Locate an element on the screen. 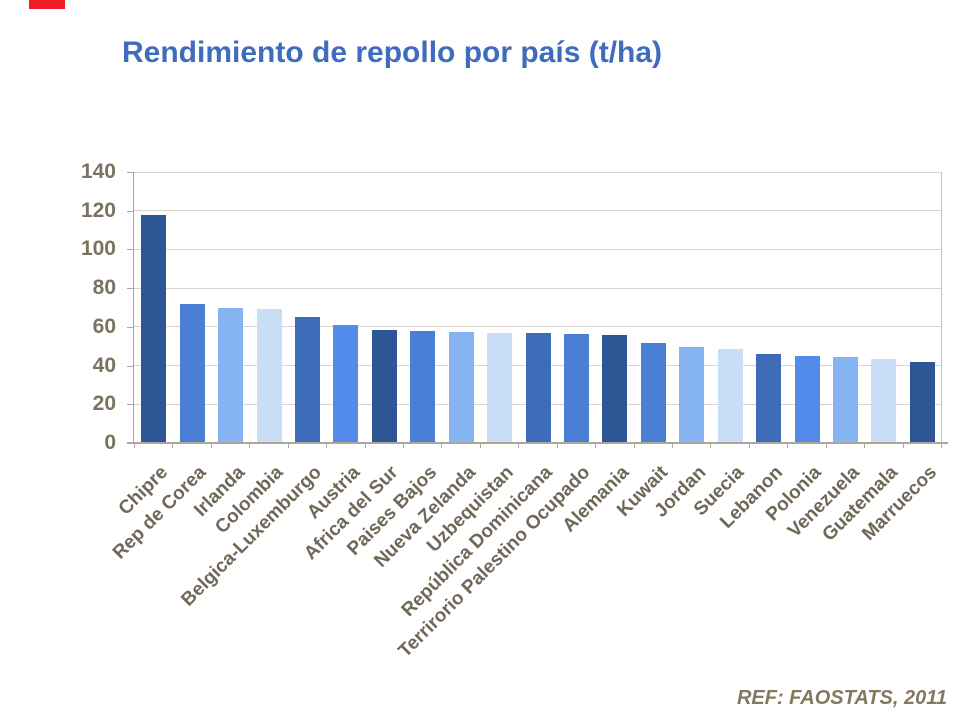 This screenshot has width=960, height=720. bar-Austria is located at coordinates (346, 383).